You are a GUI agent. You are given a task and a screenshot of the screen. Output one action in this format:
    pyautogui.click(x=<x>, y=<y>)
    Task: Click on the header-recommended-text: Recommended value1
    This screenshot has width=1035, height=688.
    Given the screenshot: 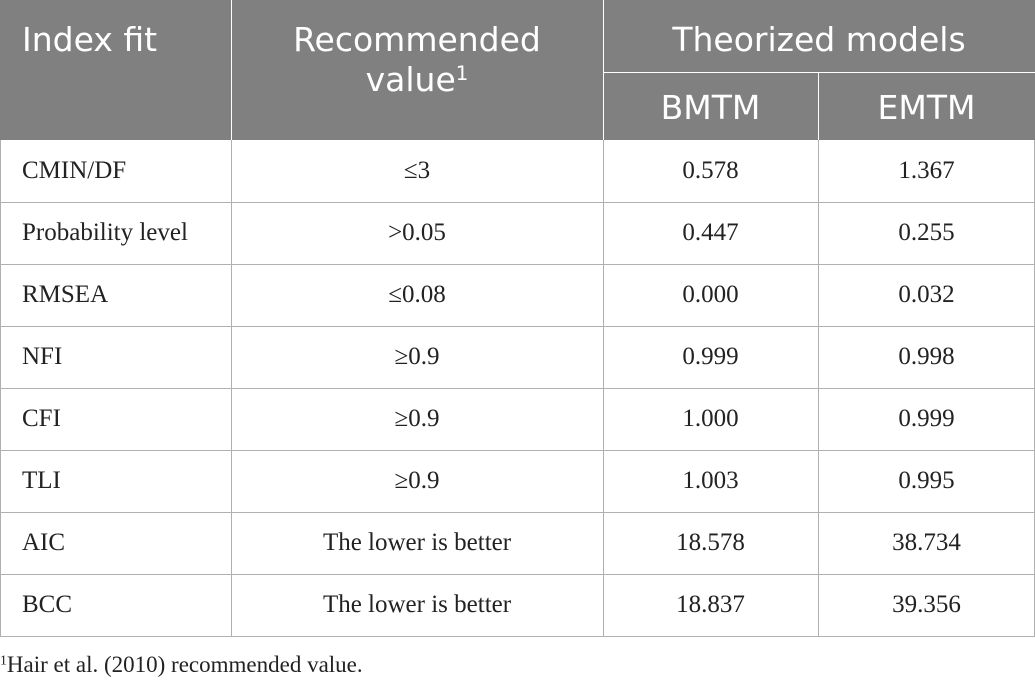 What is the action you would take?
    pyautogui.click(x=417, y=60)
    